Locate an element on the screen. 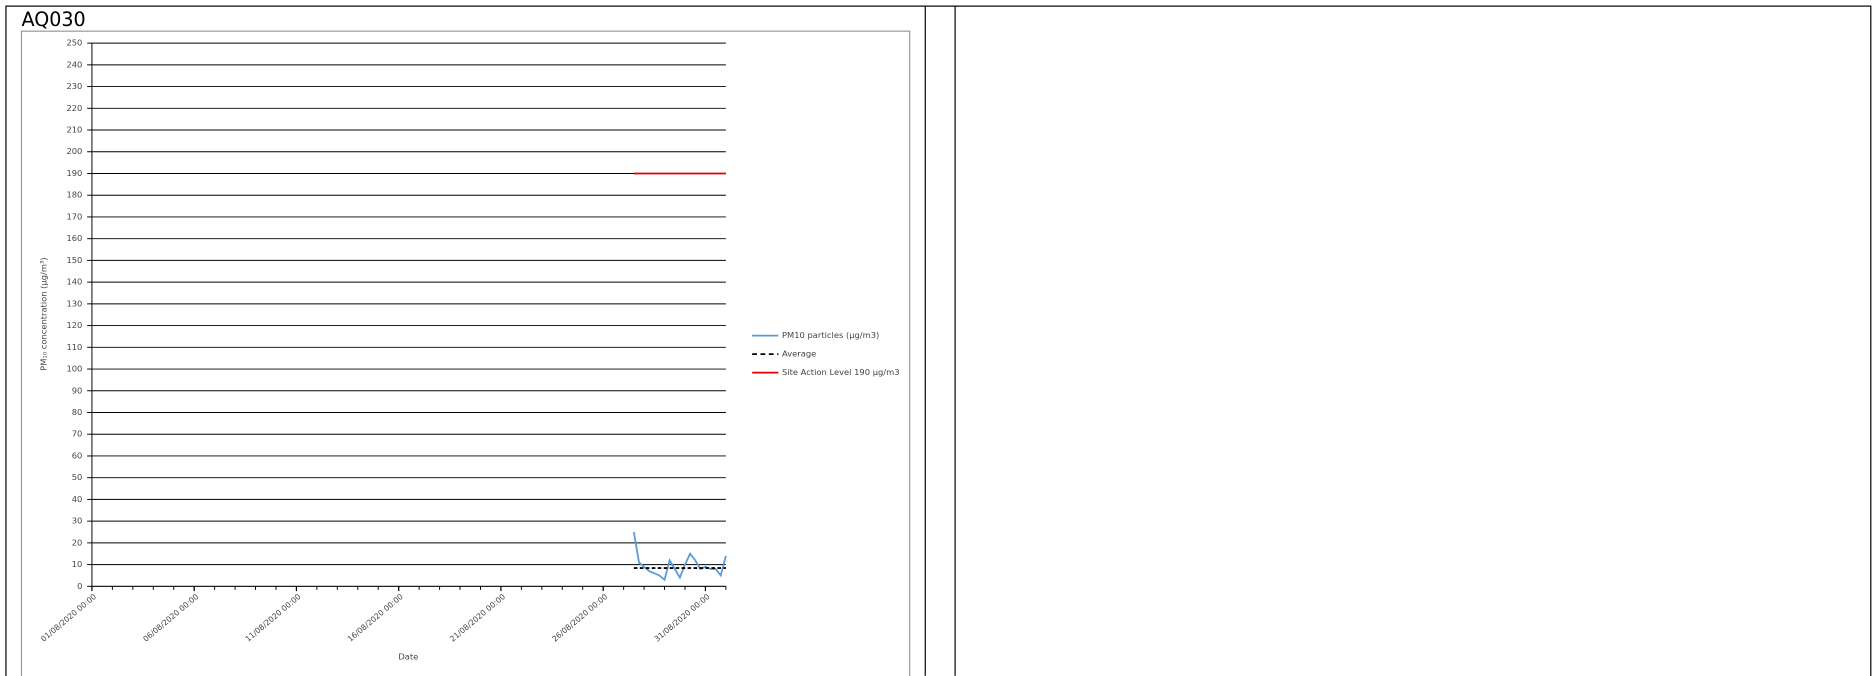  y-tick-label: 200 is located at coordinates (74, 151).